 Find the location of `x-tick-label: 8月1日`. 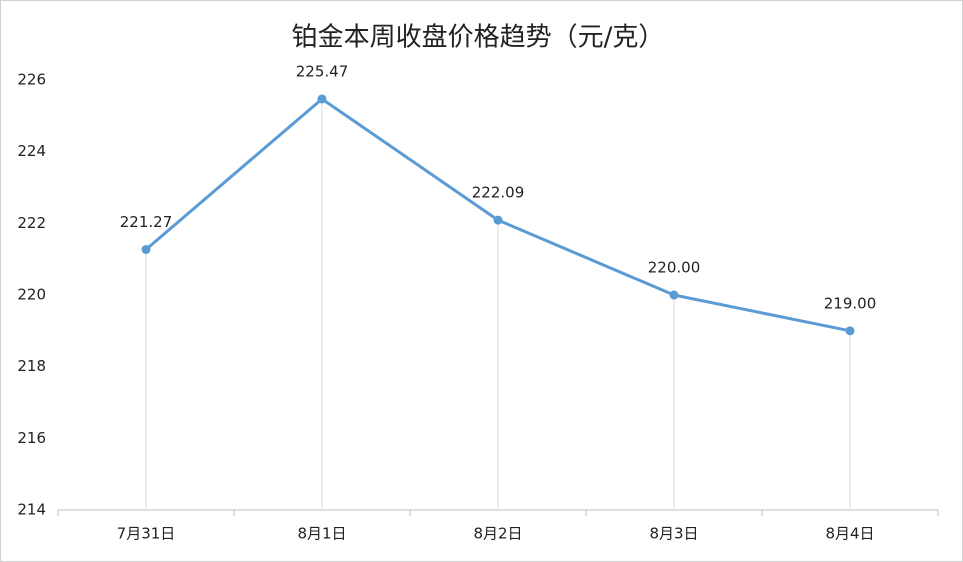

x-tick-label: 8月1日 is located at coordinates (321, 534).